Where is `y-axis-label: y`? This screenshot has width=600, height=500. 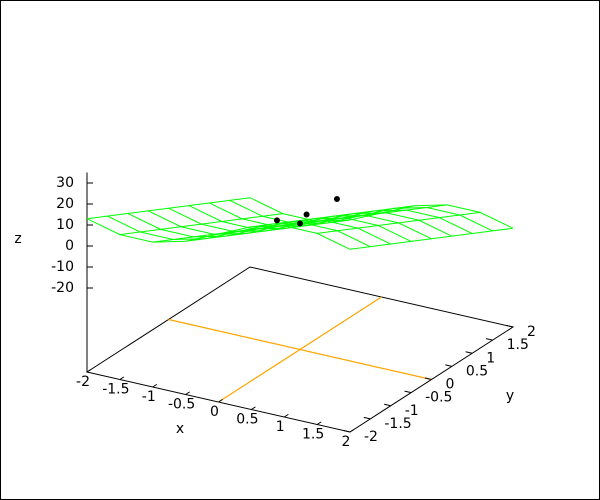 y-axis-label: y is located at coordinates (510, 396).